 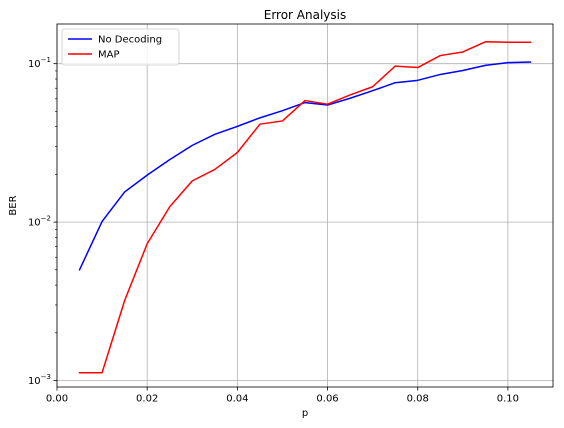 I want to click on legend-label: No Decoding, so click(x=130, y=40).